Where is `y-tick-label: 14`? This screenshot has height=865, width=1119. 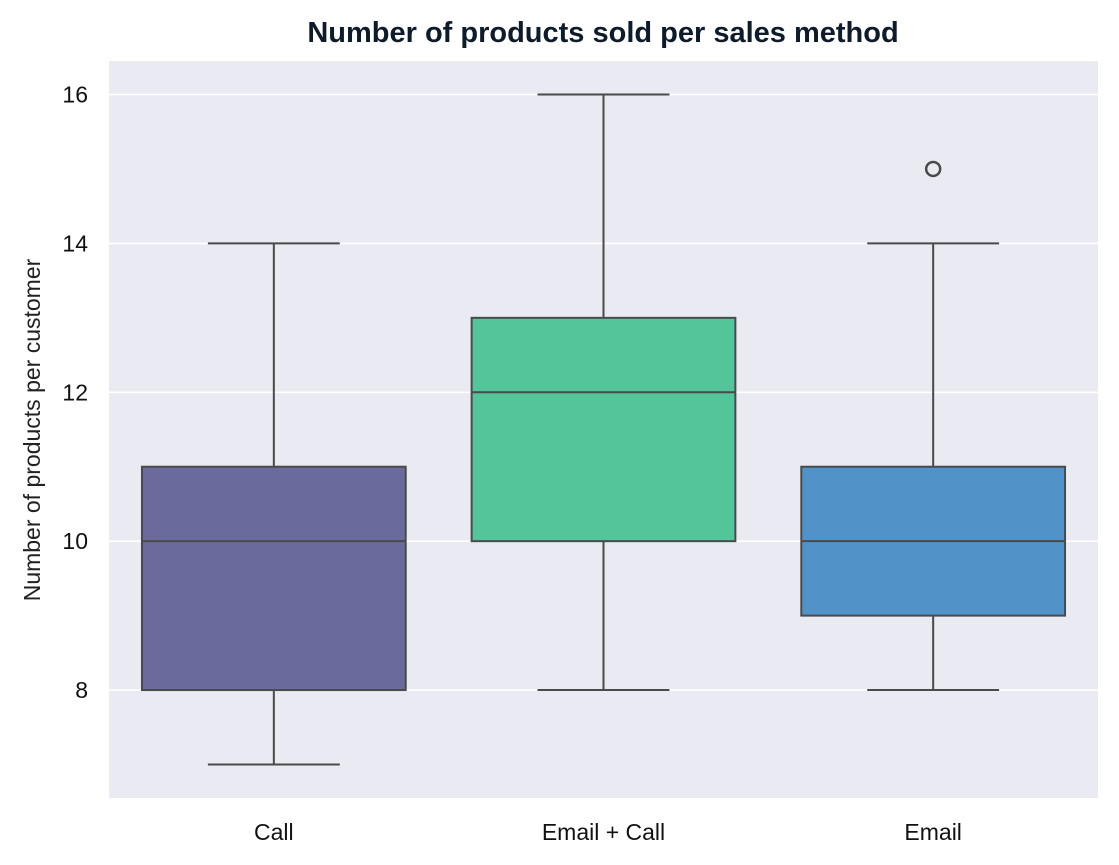 y-tick-label: 14 is located at coordinates (75, 243).